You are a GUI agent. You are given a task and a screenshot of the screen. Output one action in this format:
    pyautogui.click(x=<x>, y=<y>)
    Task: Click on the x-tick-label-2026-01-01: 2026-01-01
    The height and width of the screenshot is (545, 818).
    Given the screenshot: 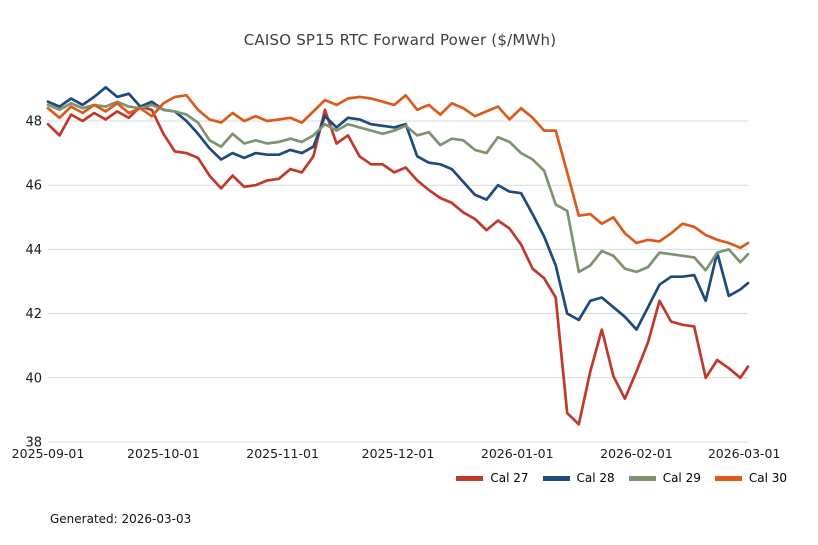 What is the action you would take?
    pyautogui.click(x=517, y=453)
    